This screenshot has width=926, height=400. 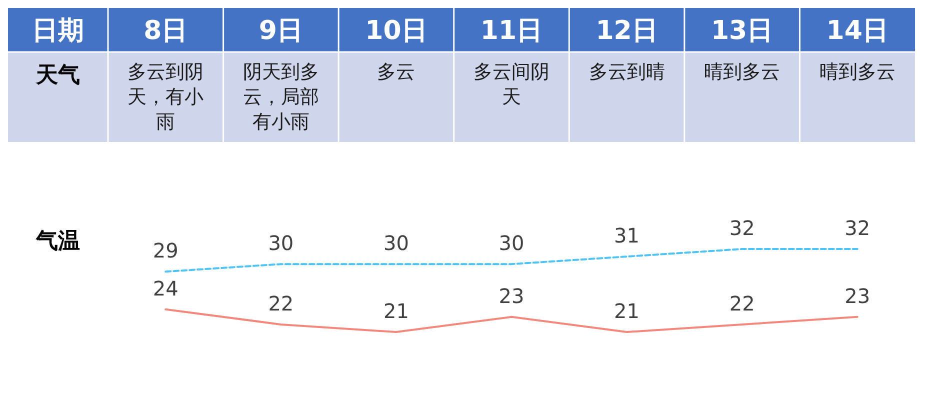 I want to click on text: 多云, so click(x=396, y=72).